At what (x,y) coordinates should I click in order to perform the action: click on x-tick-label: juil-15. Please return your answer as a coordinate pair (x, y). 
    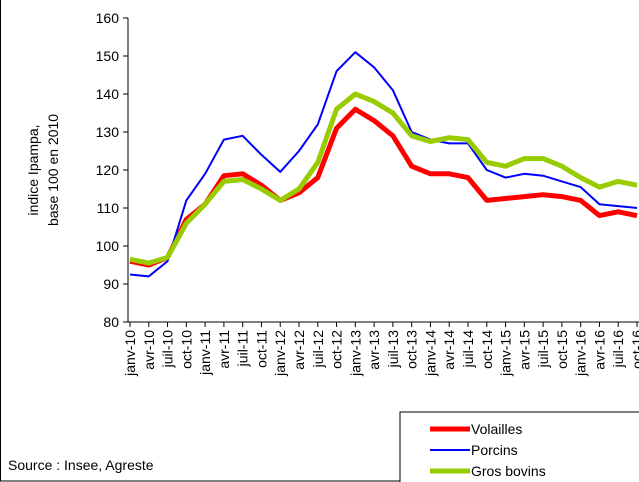
    Looking at the image, I should click on (543, 349).